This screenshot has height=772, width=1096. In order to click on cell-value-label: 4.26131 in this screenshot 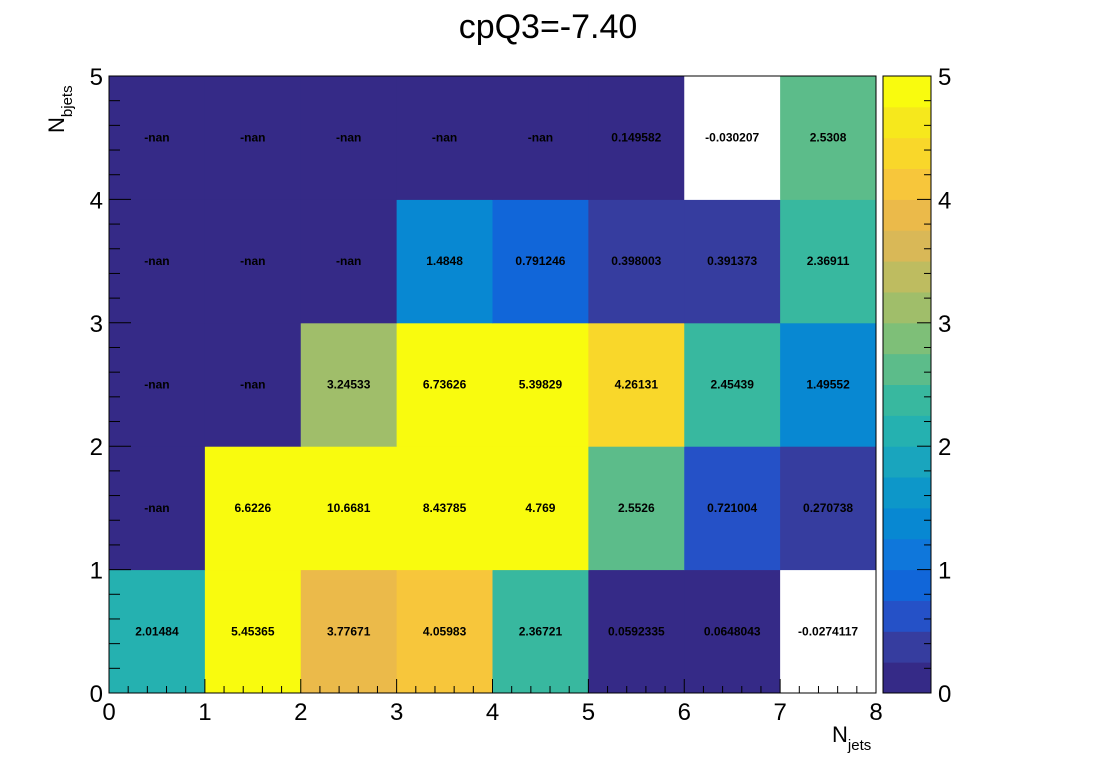, I will do `click(637, 385)`.